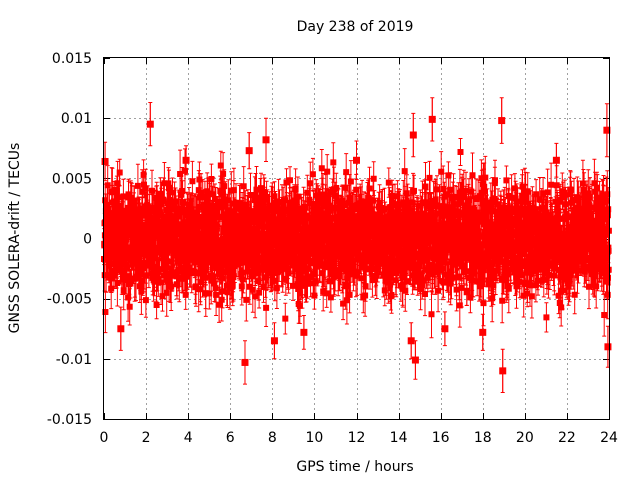 Image resolution: width=640 pixels, height=485 pixels. Describe the element at coordinates (230, 438) in the screenshot. I see `x-tick-label: 6` at that location.